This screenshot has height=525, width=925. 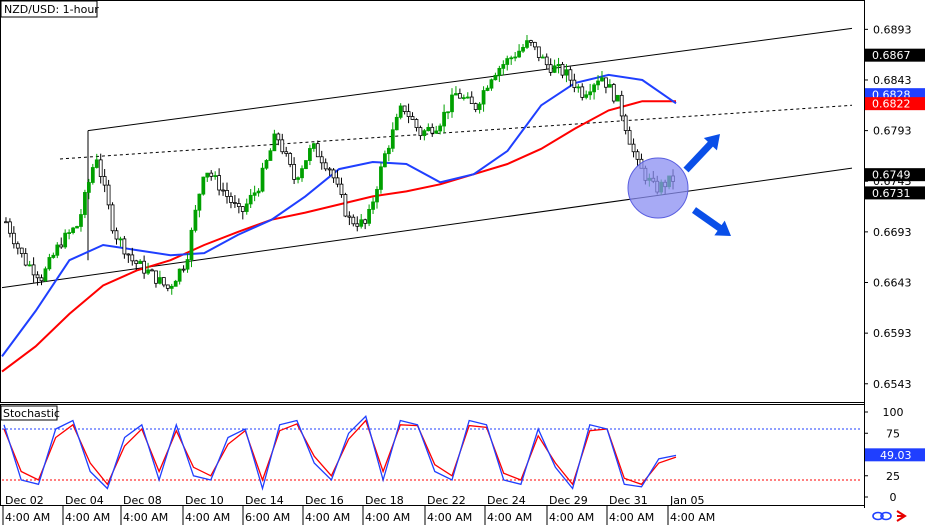 What do you see at coordinates (658, 188) in the screenshot?
I see `highlight-circle` at bounding box center [658, 188].